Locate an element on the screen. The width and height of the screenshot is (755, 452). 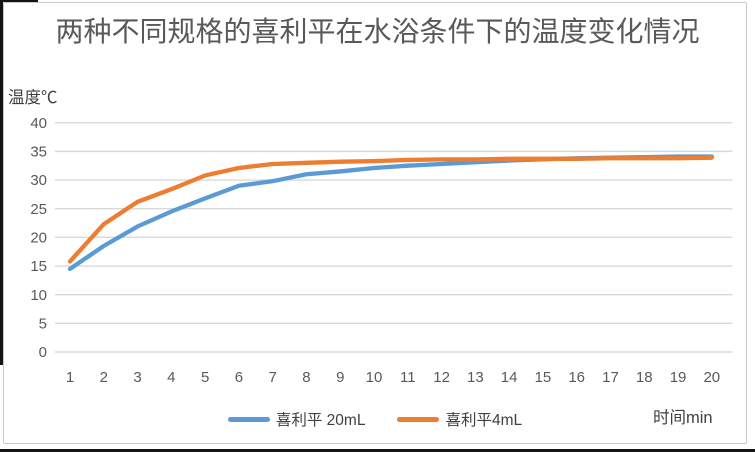
x-tick-label: 4 is located at coordinates (171, 377).